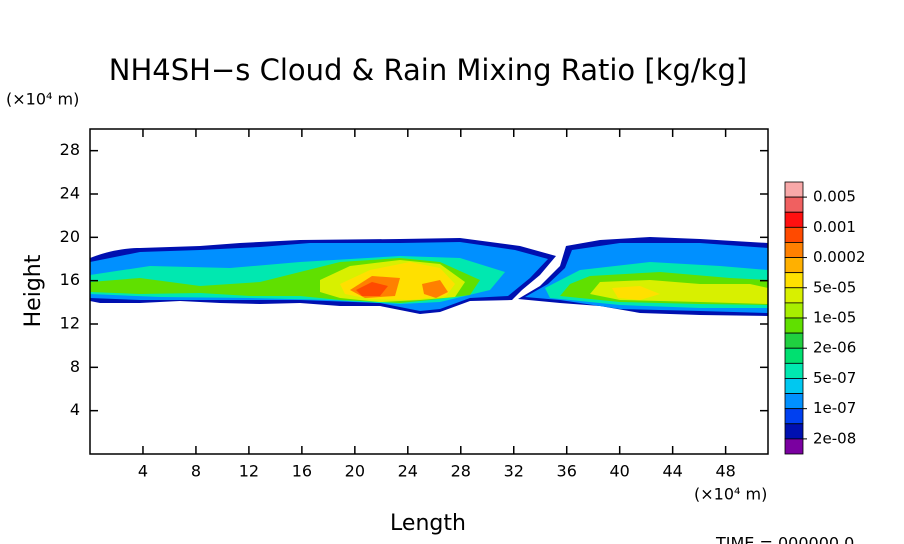 The width and height of the screenshot is (904, 544). I want to click on x-tick-label: 24, so click(408, 471).